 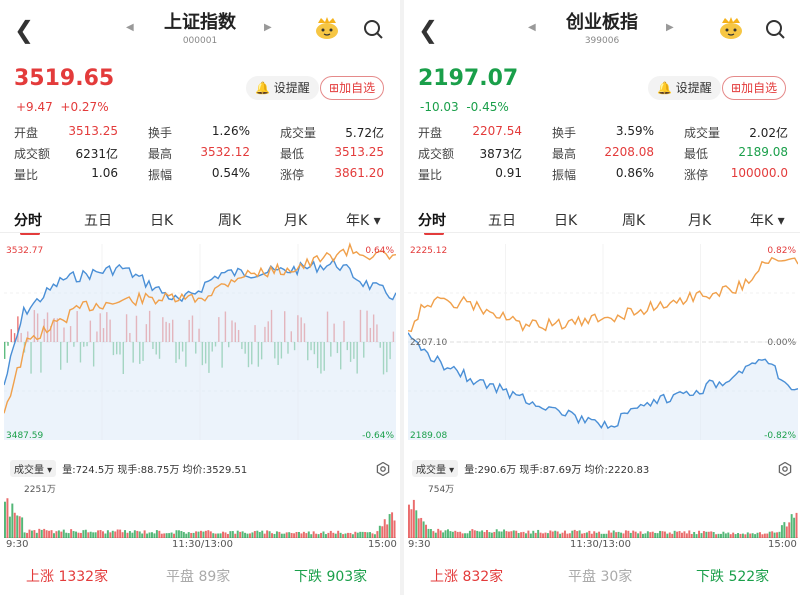 What do you see at coordinates (696, 175) in the screenshot?
I see `stat-label: 涨停` at bounding box center [696, 175].